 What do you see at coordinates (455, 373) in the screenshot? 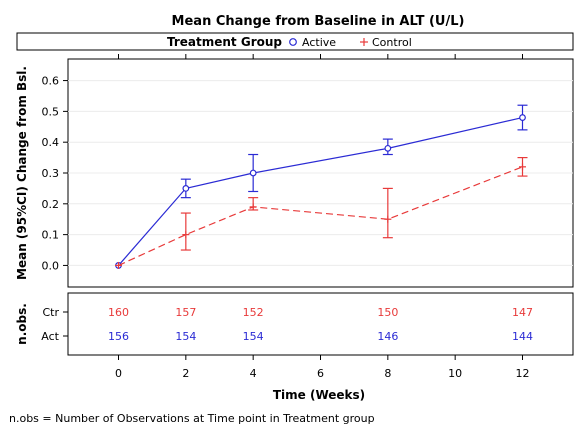
I see `x-tick-label: 10` at bounding box center [455, 373].